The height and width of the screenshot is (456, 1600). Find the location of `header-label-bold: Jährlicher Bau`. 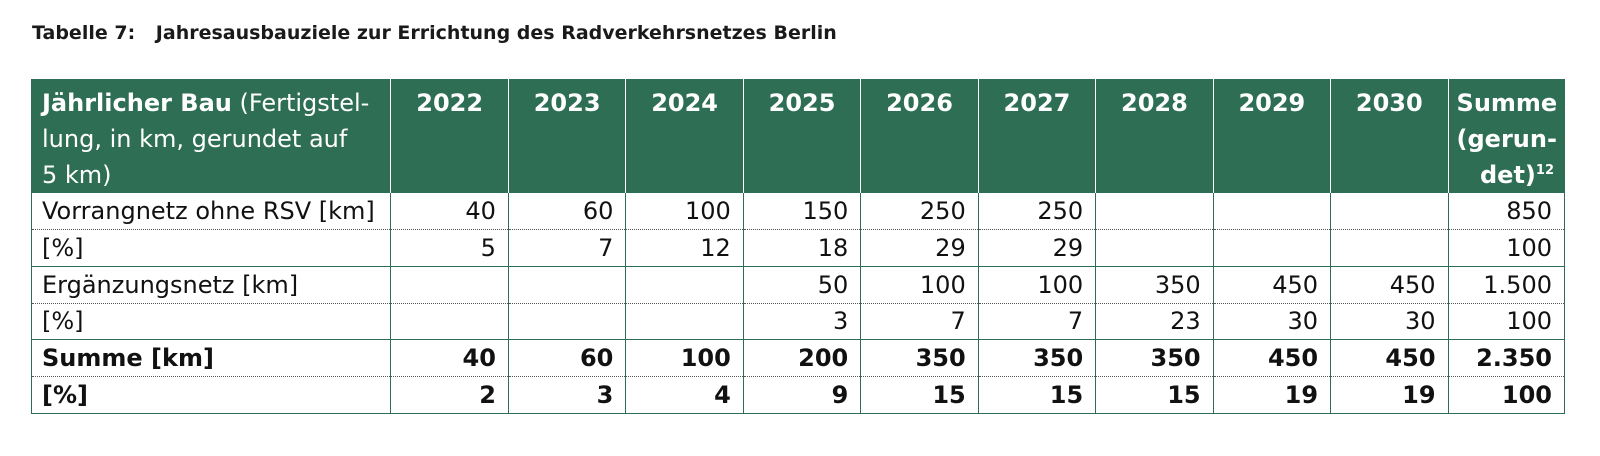

header-label-bold: Jährlicher Bau is located at coordinates (137, 103).